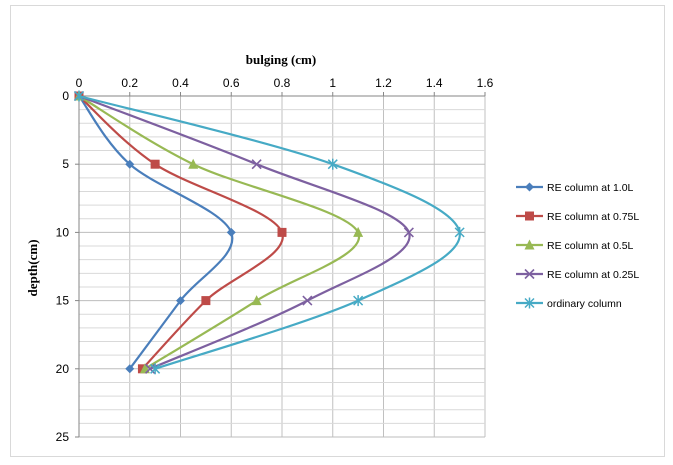 The width and height of the screenshot is (673, 465). Describe the element at coordinates (180, 83) in the screenshot. I see `x-tick-label: 0.4` at that location.